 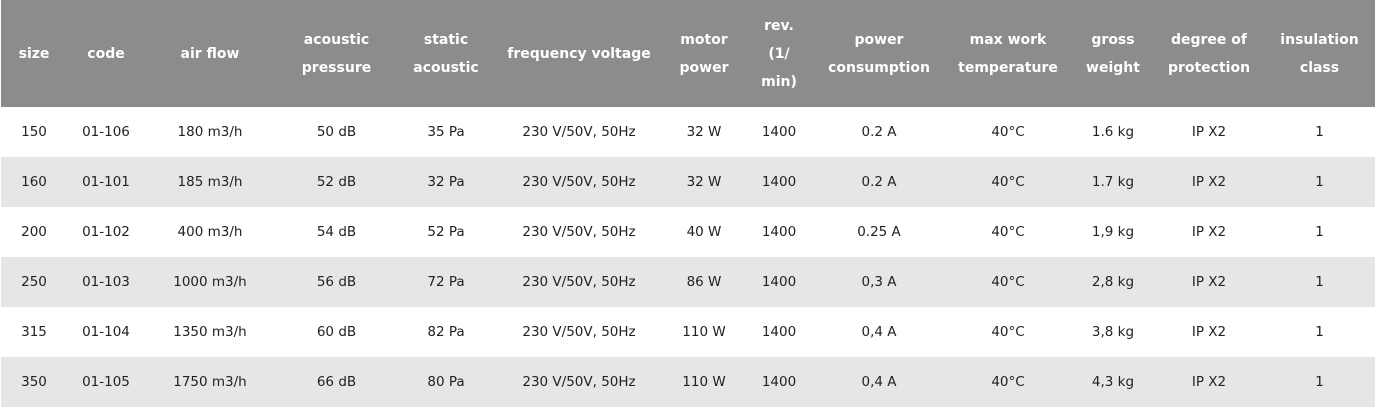 What do you see at coordinates (446, 282) in the screenshot?
I see `cell-static-acoustic: 72 Pa` at bounding box center [446, 282].